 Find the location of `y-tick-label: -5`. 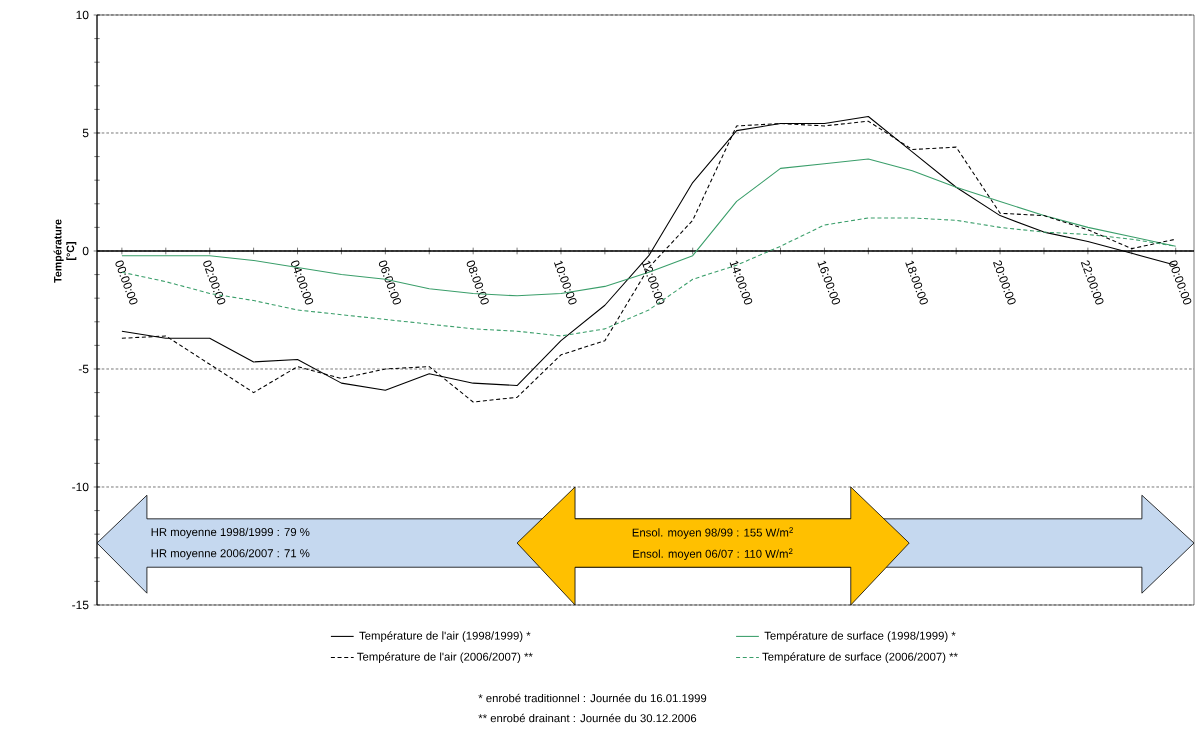

y-tick-label: -5 is located at coordinates (83, 369).